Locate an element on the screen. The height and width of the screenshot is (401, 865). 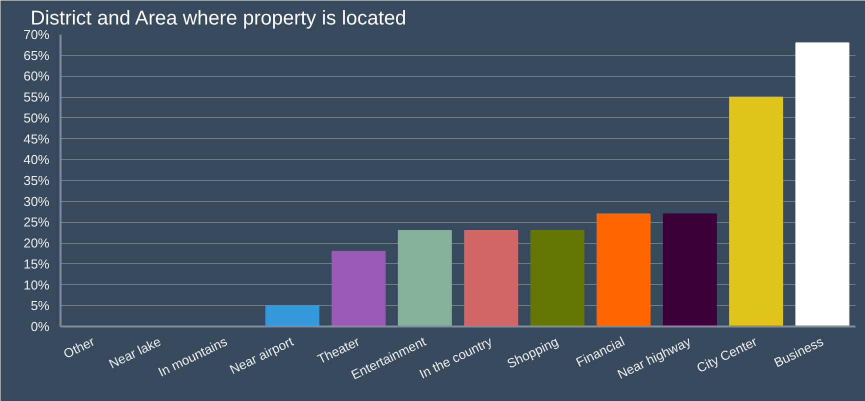
y-tick-label: 5% is located at coordinates (40, 306).